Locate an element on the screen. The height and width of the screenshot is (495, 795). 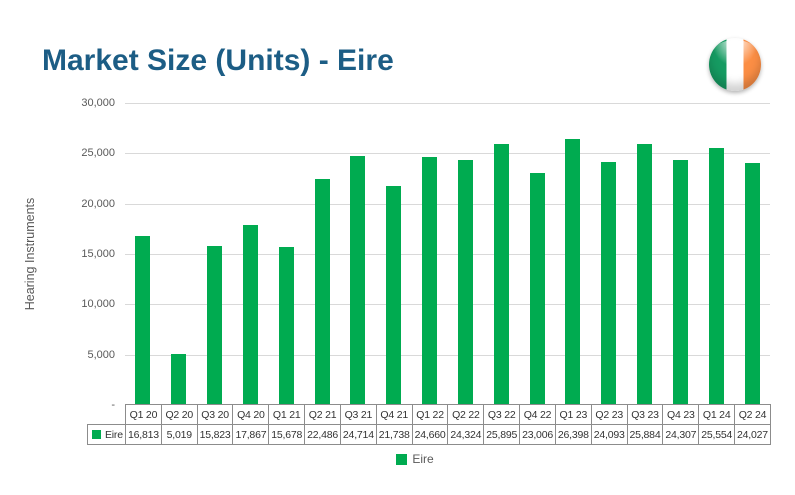
value-cell: 17,867 is located at coordinates (251, 434).